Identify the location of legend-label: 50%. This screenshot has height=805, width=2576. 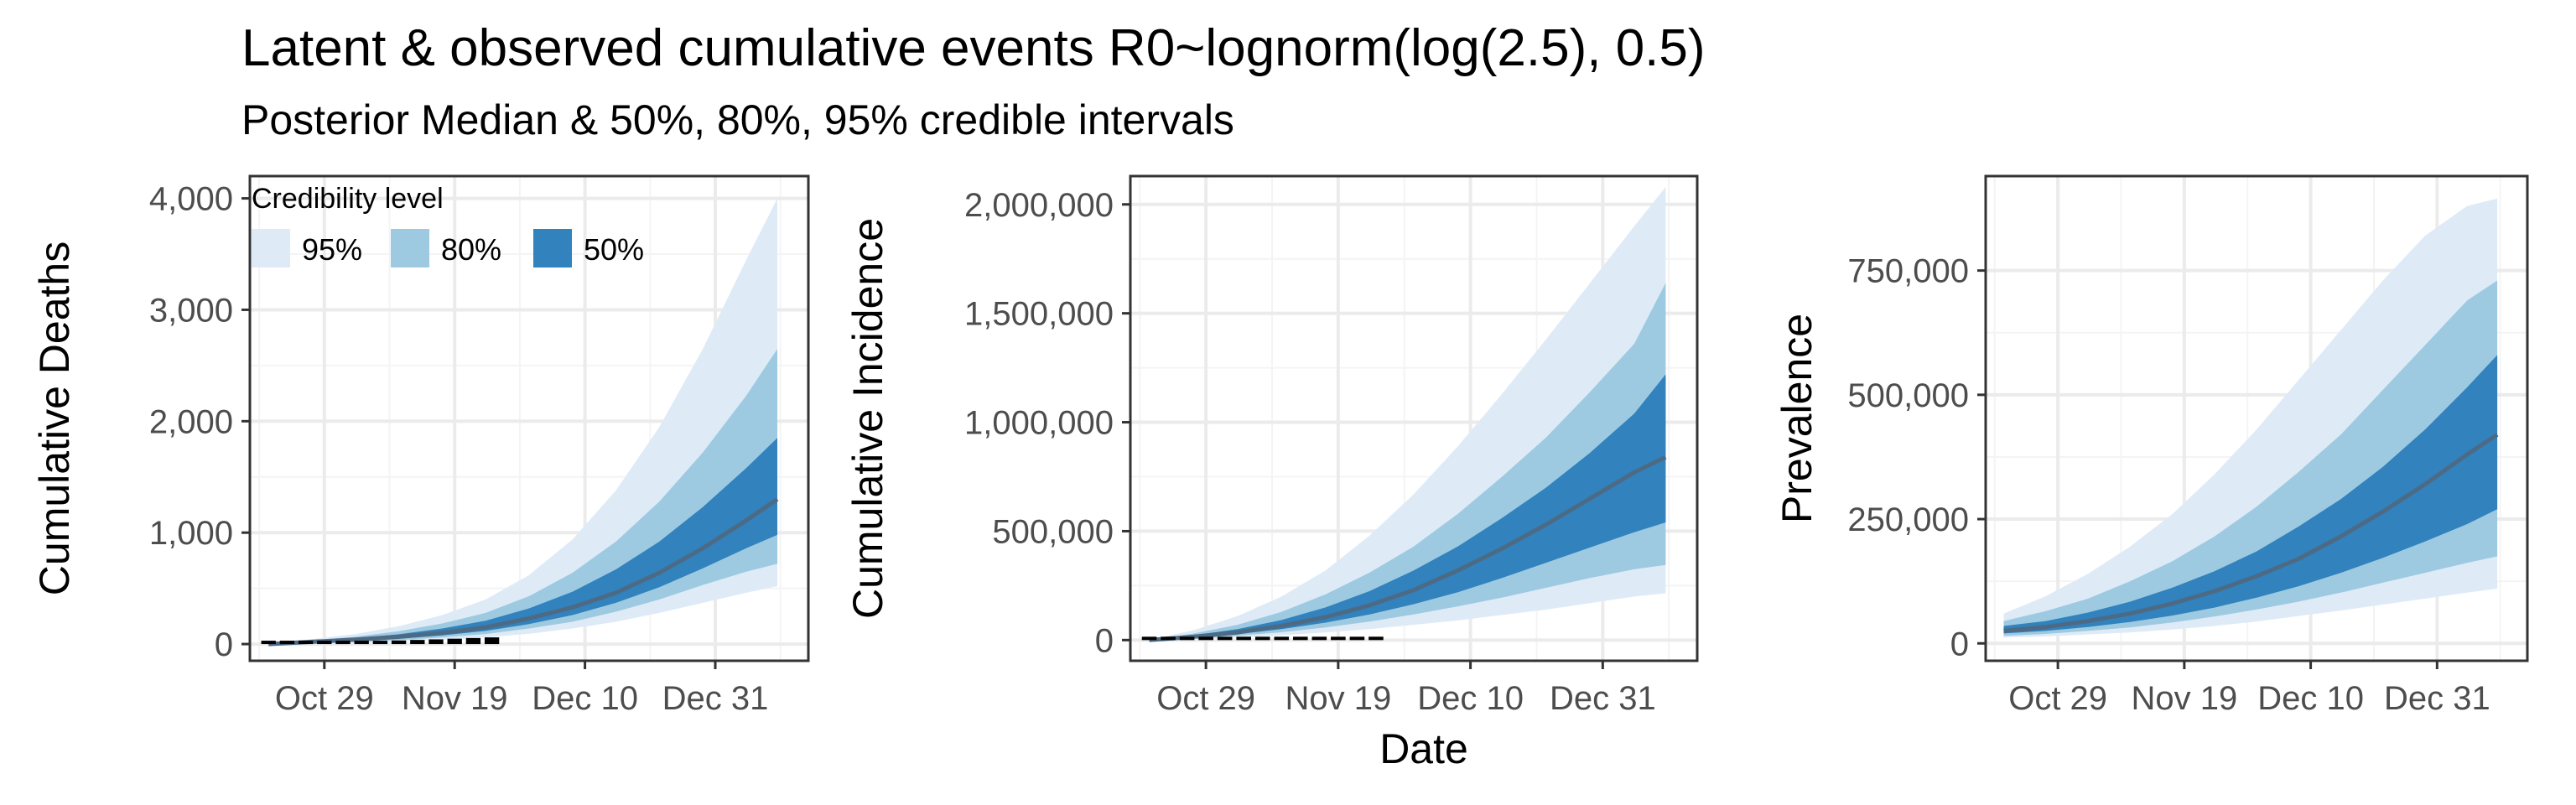
(614, 249).